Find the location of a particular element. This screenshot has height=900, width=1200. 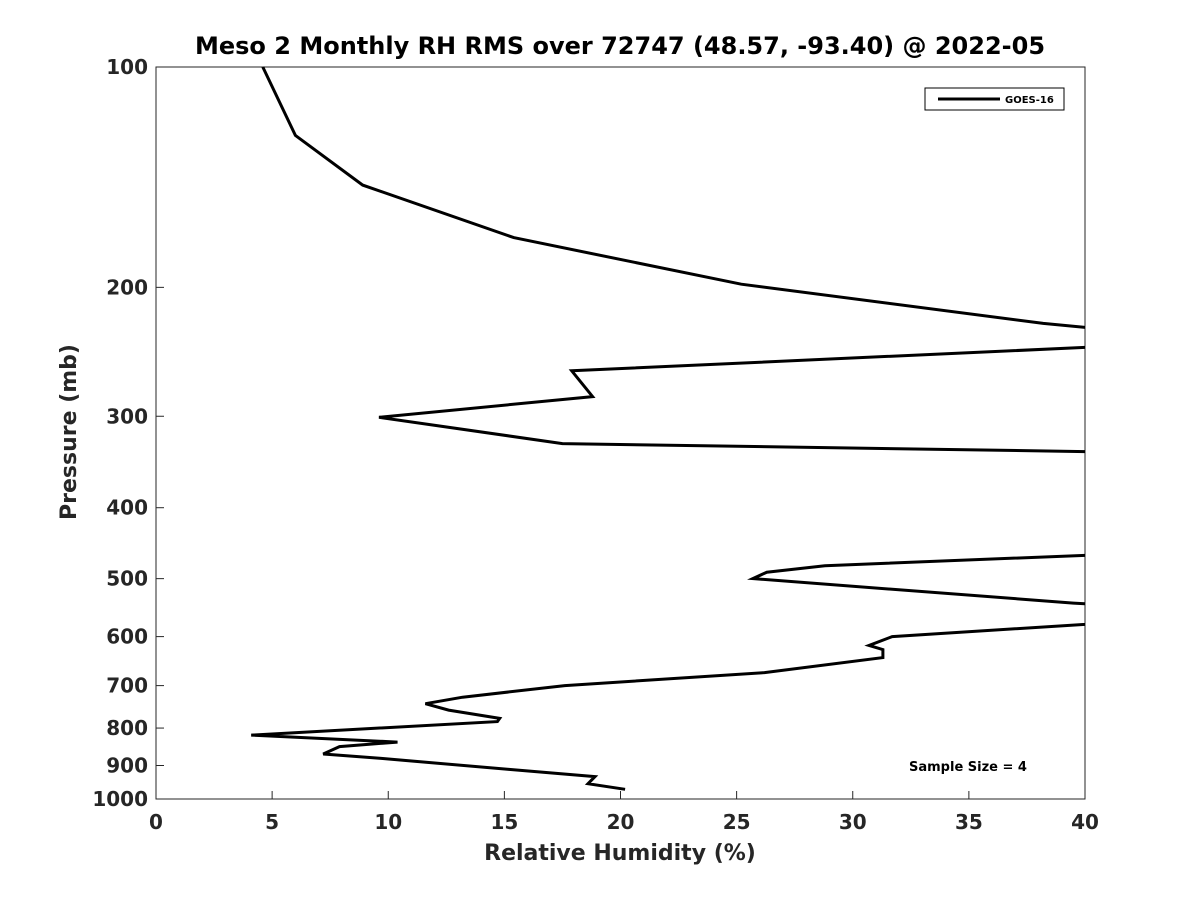

y-tick-label: 100 is located at coordinates (127, 67).